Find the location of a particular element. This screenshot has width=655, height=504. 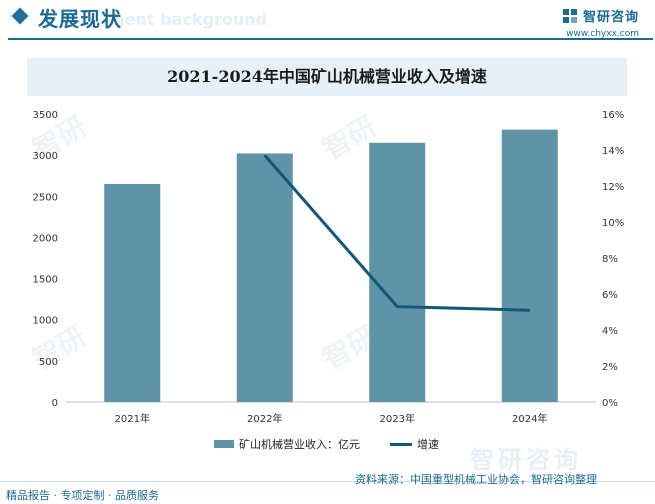

y-right-tick-label: 10% is located at coordinates (613, 223).